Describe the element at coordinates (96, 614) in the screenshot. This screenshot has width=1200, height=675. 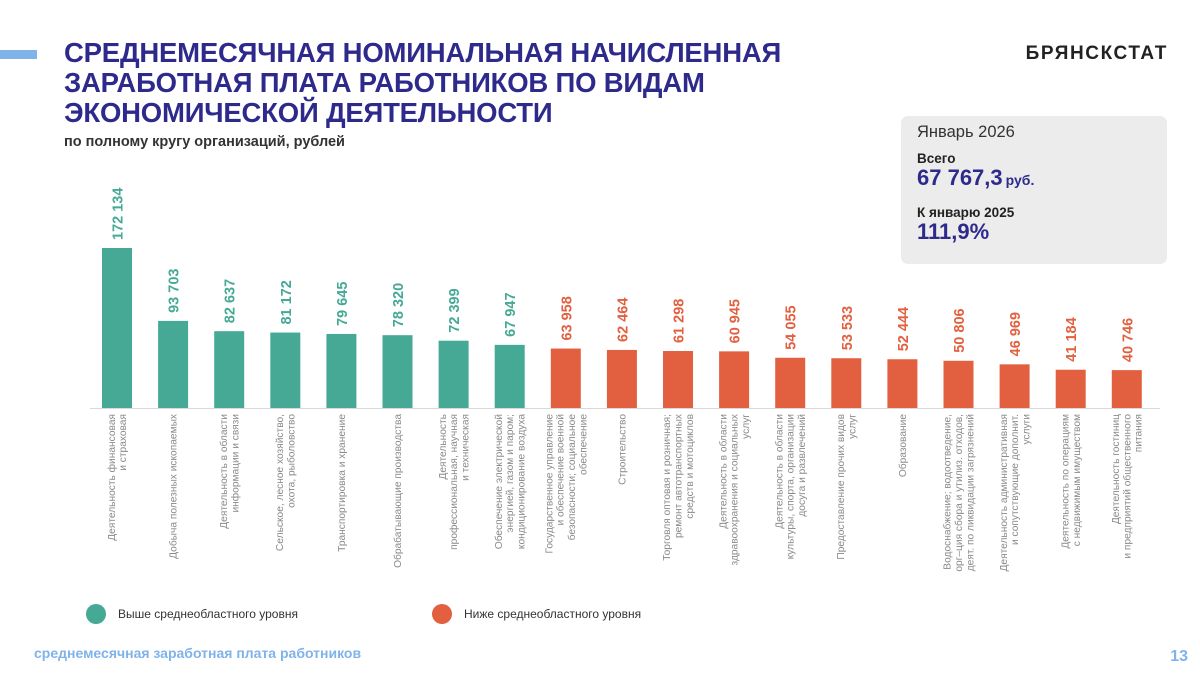
I see `legend-dot-above-icon` at that location.